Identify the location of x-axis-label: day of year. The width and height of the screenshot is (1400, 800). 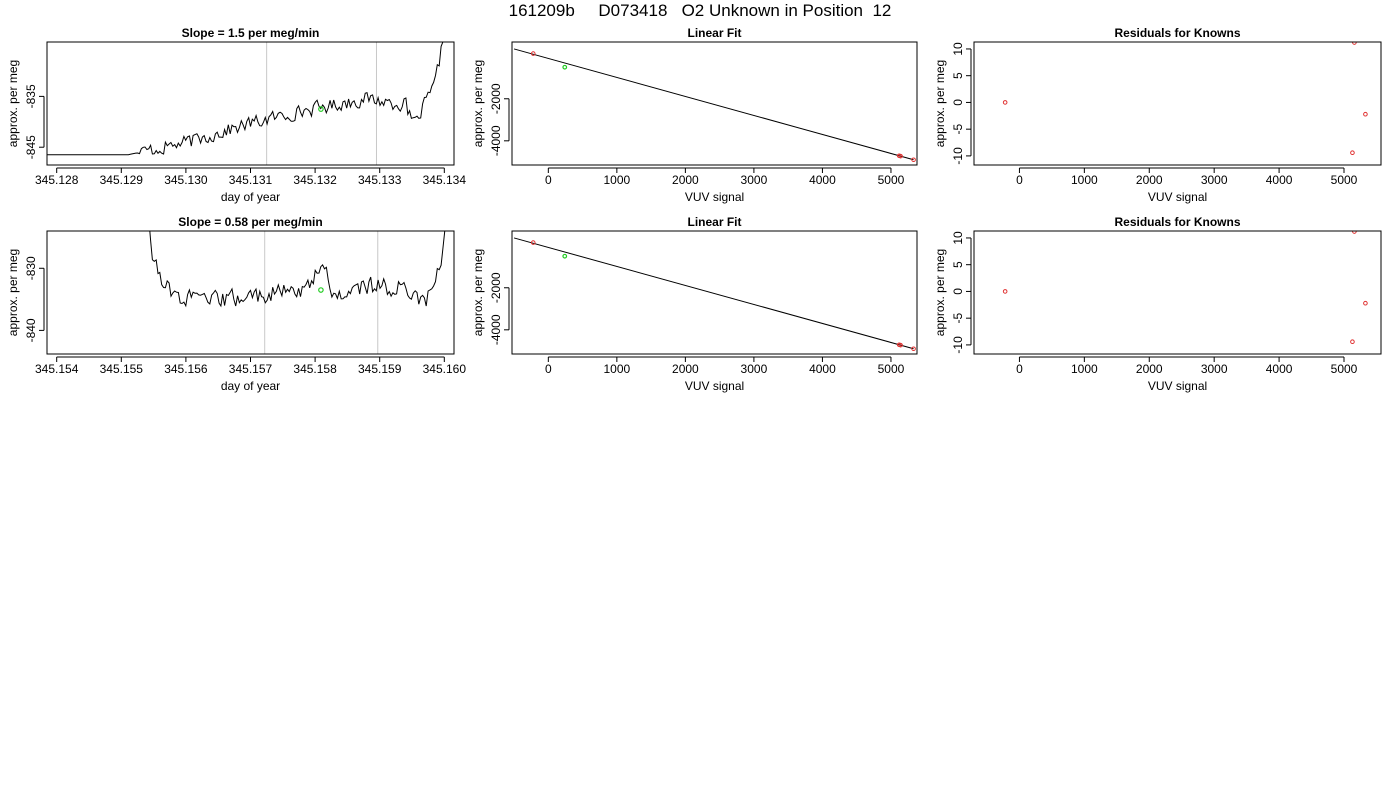
(250, 386).